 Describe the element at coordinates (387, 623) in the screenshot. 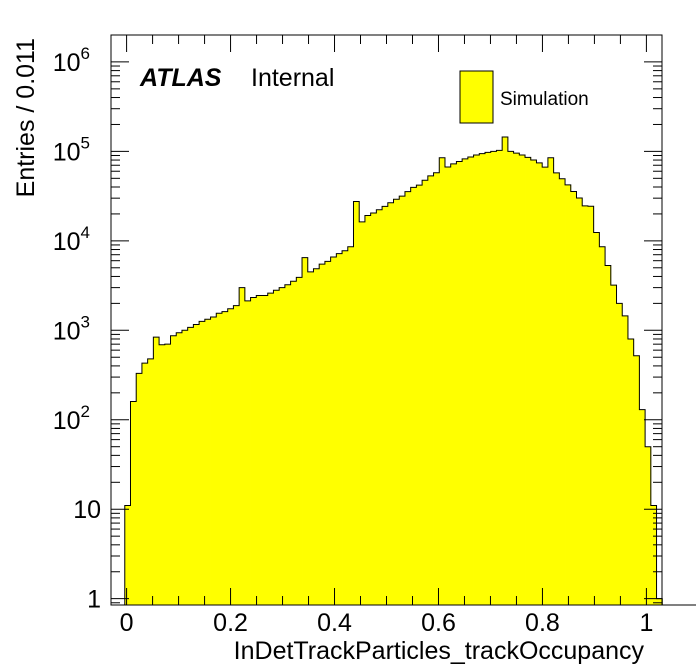

I see `x-tick-labels: 0 0.2 0.4 0.6 0.8 1` at that location.